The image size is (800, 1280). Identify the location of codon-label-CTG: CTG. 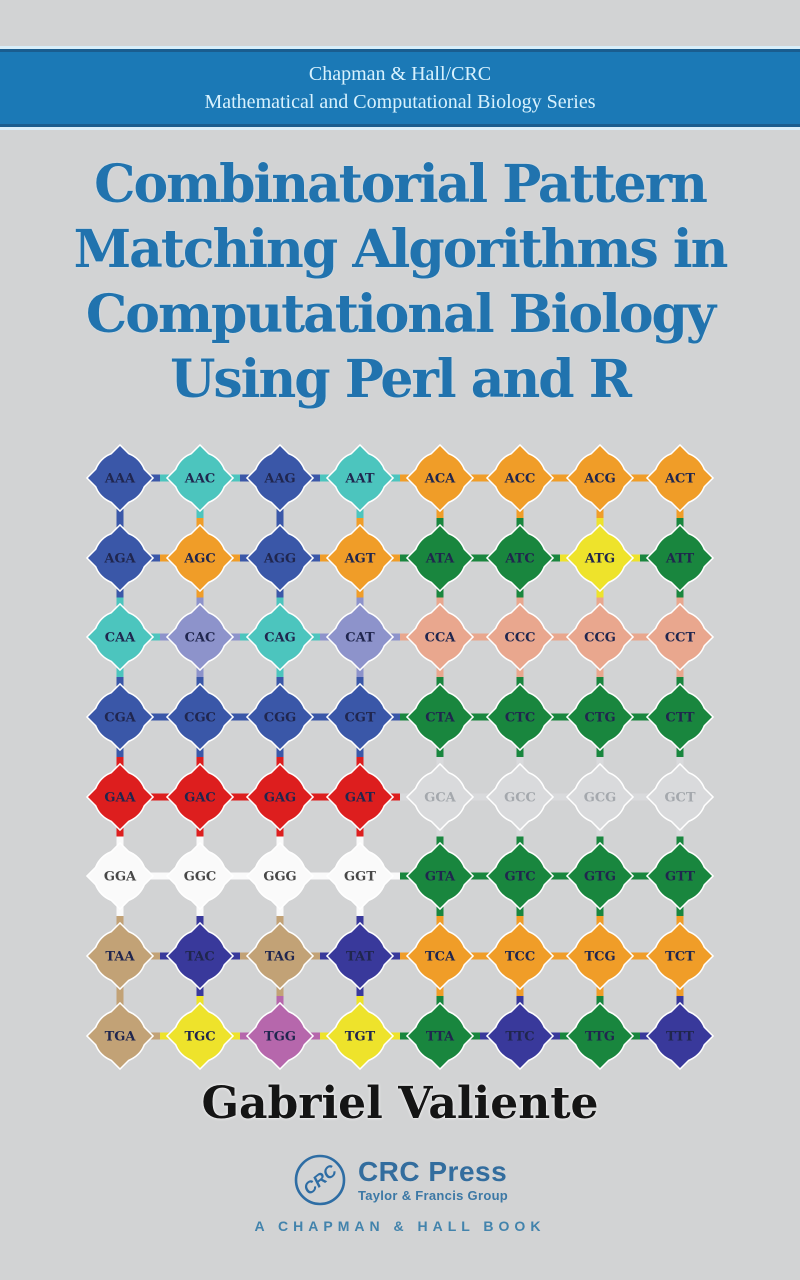
(599, 718).